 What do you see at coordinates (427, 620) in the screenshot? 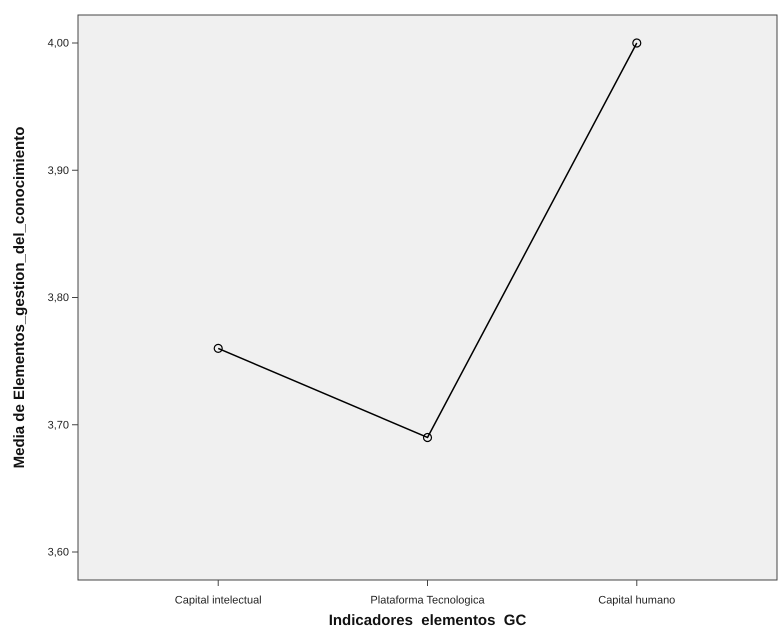
I see `x-axis-title: Indicadores elementos GC` at bounding box center [427, 620].